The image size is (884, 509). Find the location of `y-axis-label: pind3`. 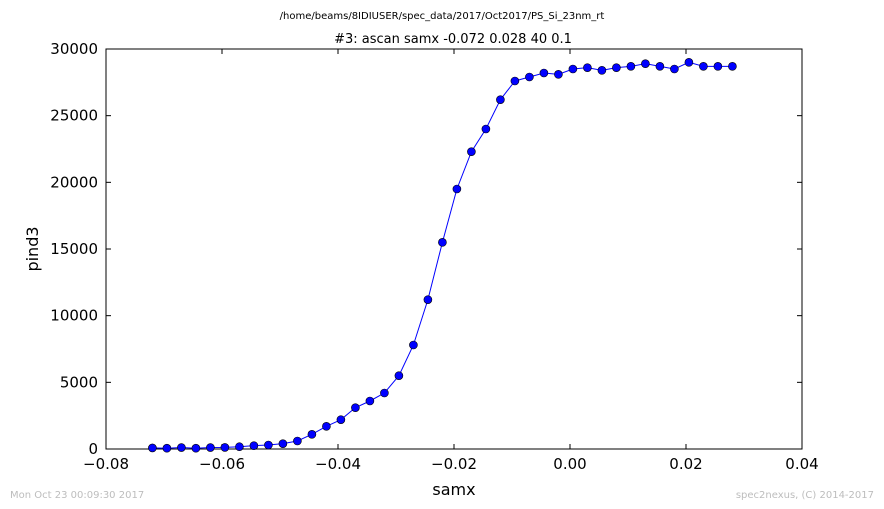

y-axis-label: pind3 is located at coordinates (32, 248).